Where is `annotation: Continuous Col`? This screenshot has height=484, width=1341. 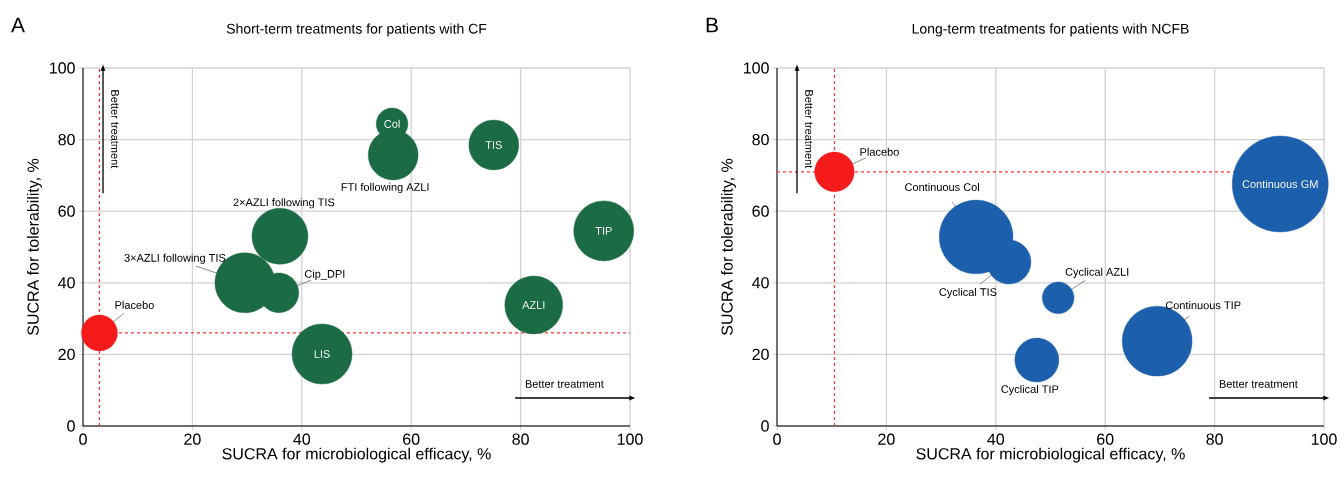 annotation: Continuous Col is located at coordinates (942, 187).